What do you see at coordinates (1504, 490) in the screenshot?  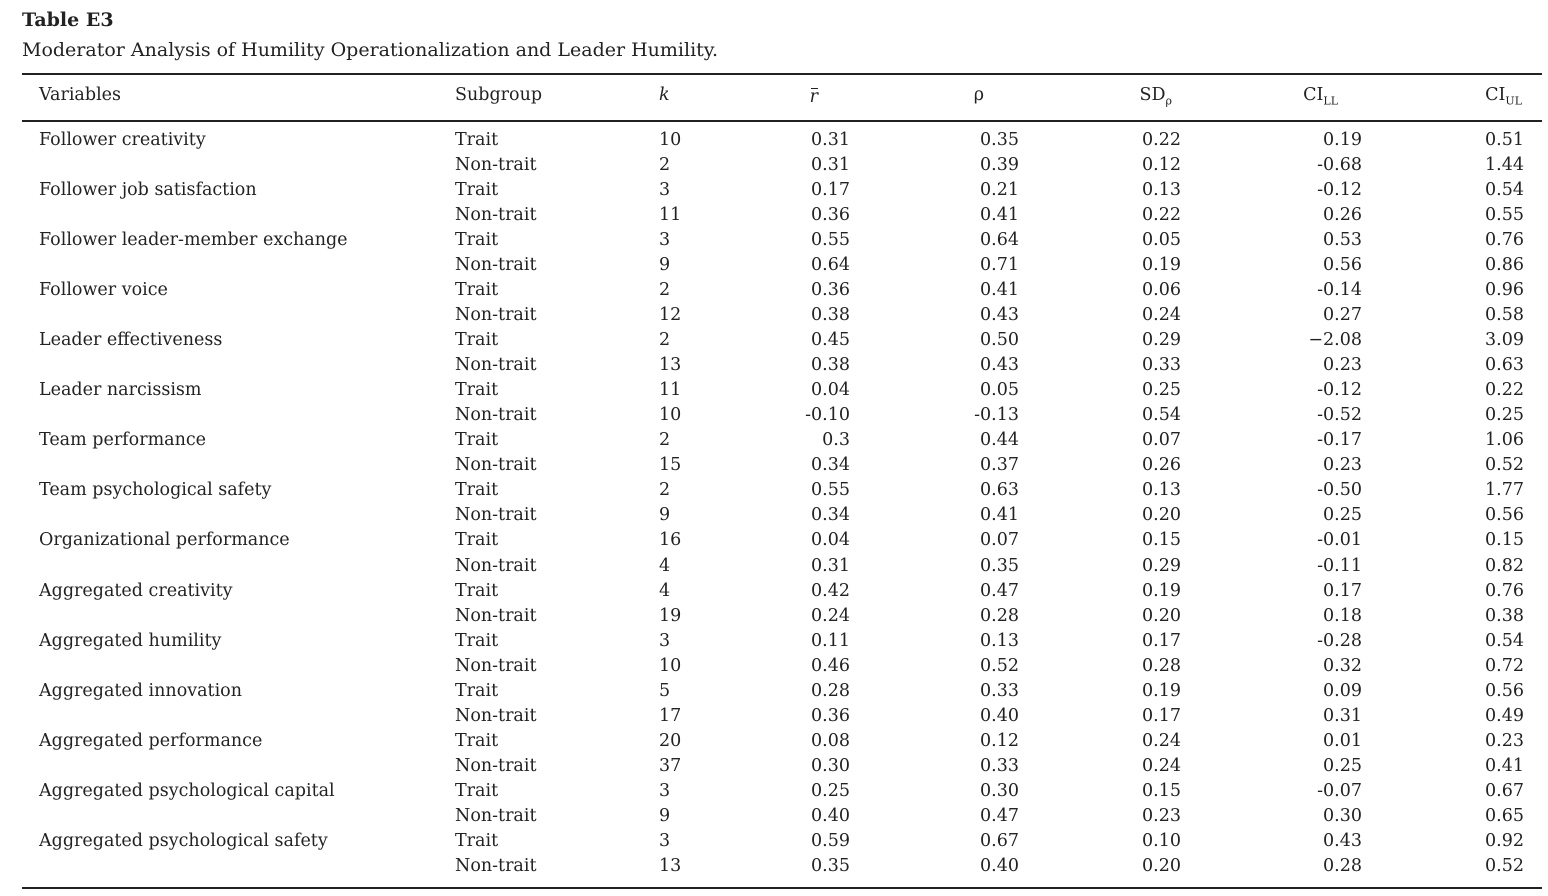 I see `cell-ci-ul: 1.77` at bounding box center [1504, 490].